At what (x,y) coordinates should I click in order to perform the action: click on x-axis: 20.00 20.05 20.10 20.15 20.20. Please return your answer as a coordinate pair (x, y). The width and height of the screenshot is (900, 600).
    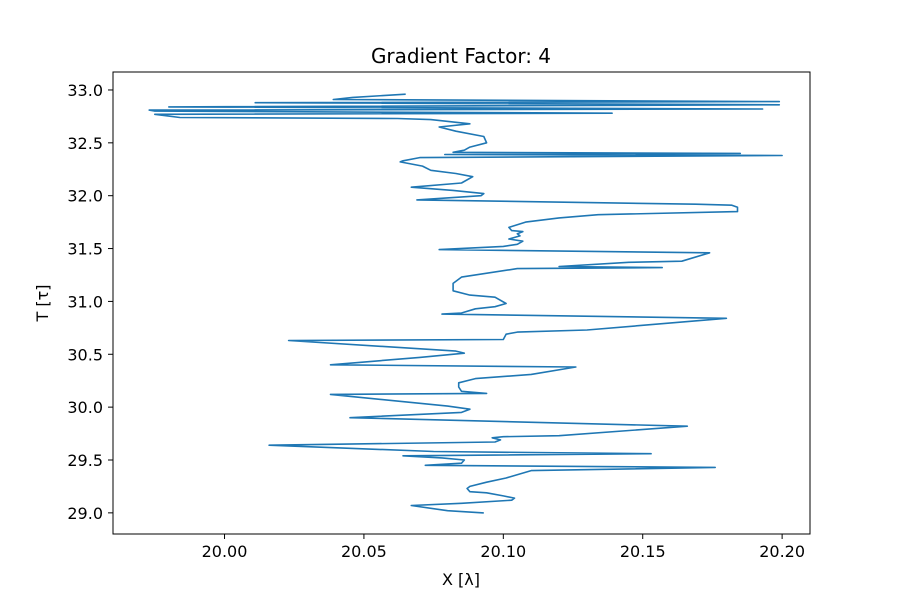
    Looking at the image, I should click on (503, 547).